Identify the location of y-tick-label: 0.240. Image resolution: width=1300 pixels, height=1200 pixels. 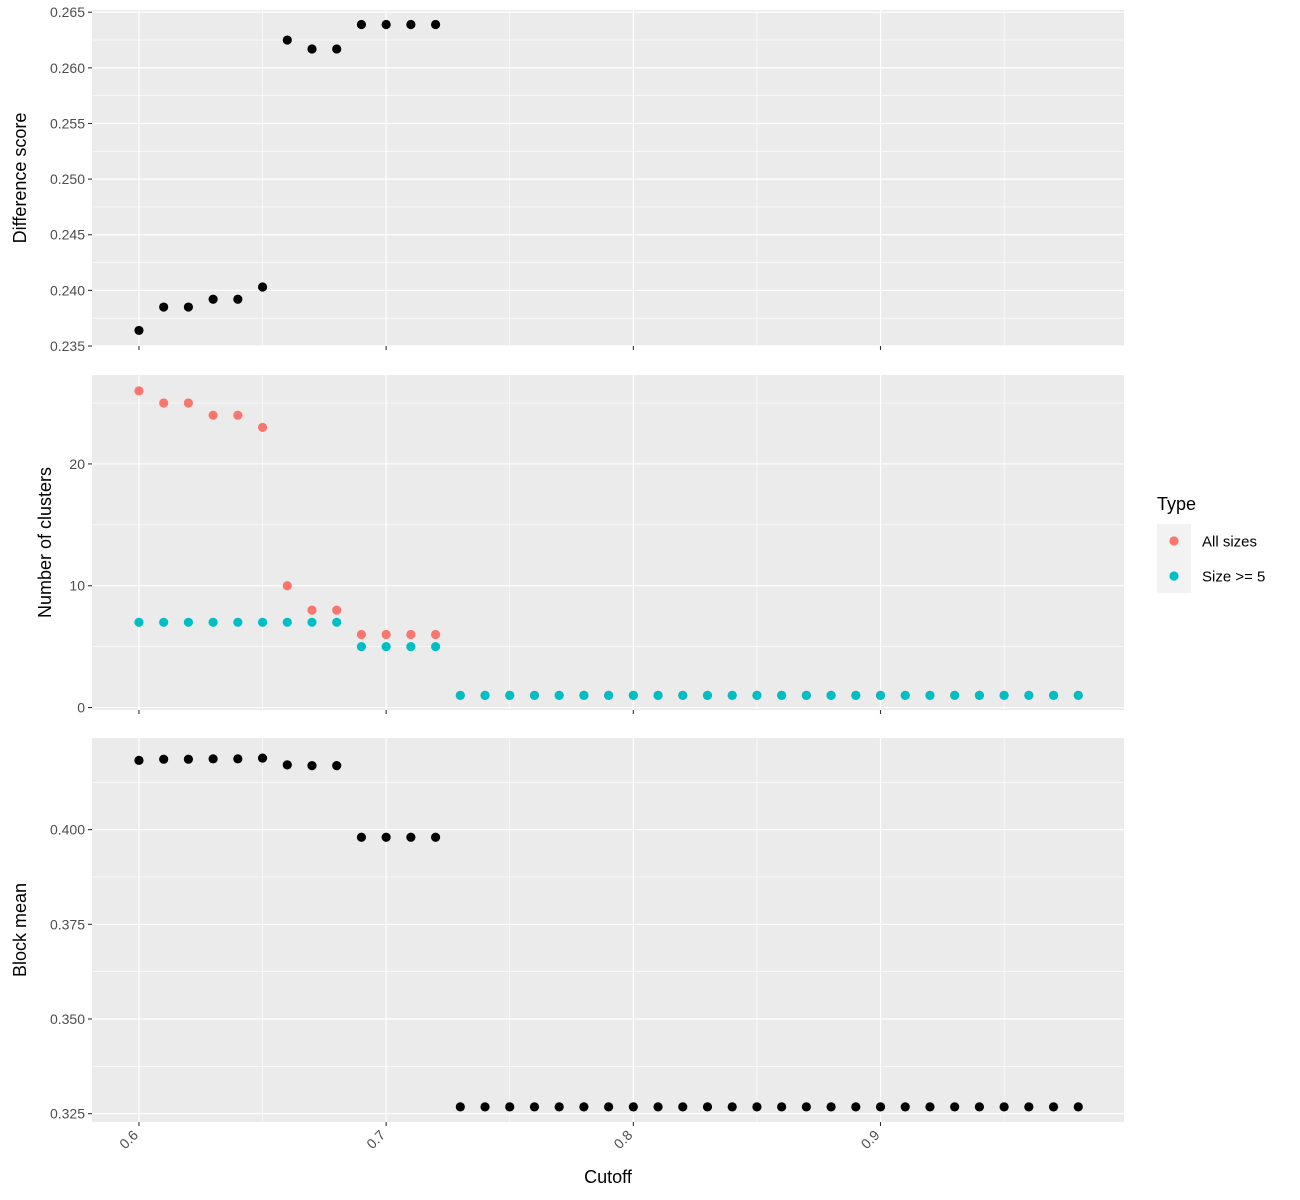
(67, 290).